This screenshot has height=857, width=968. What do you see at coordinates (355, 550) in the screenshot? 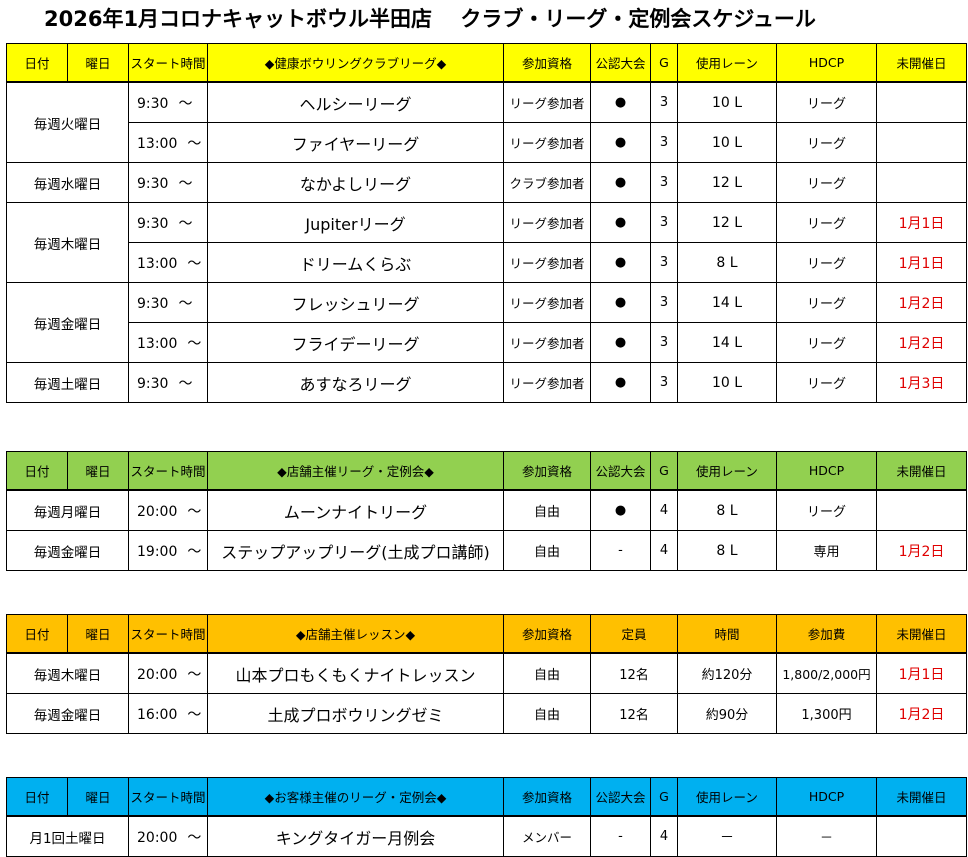
I see `league-name-cell: ステップアップリーグ(土成プロ講師)` at bounding box center [355, 550].